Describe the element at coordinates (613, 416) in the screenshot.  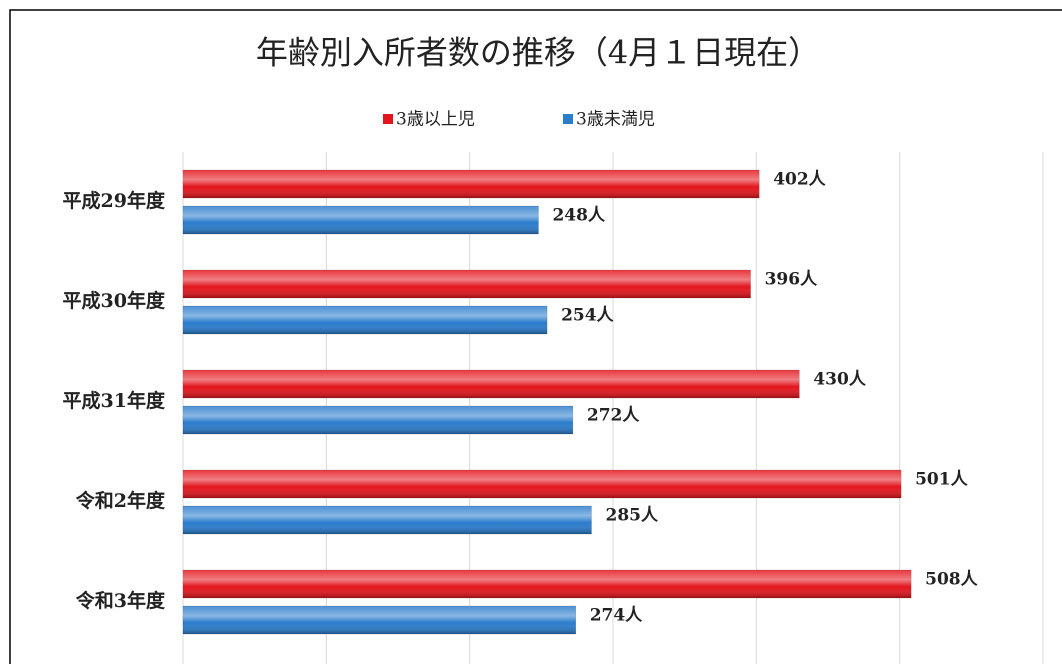
I see `data-label: 272人` at that location.